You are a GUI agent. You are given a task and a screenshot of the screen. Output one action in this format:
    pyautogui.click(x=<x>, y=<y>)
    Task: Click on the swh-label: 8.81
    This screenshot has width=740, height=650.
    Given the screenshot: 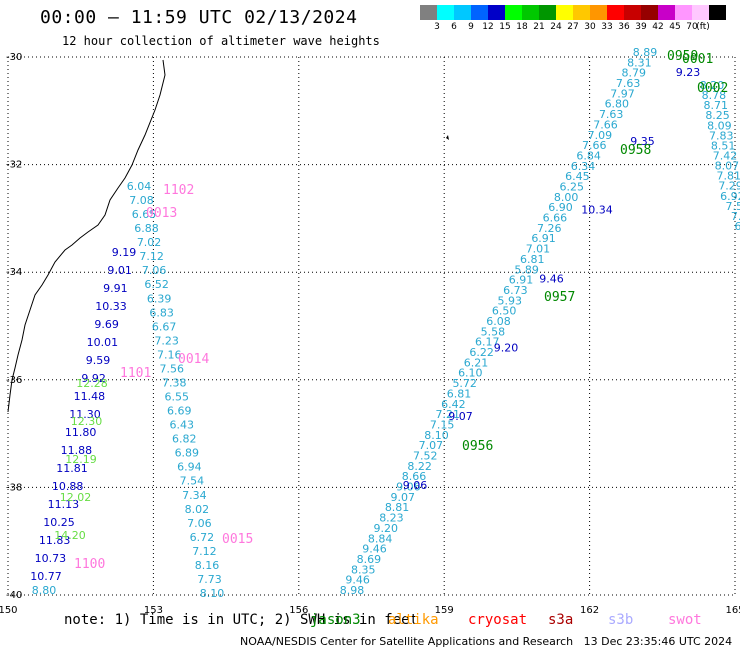 What is the action you would take?
    pyautogui.click(x=397, y=507)
    